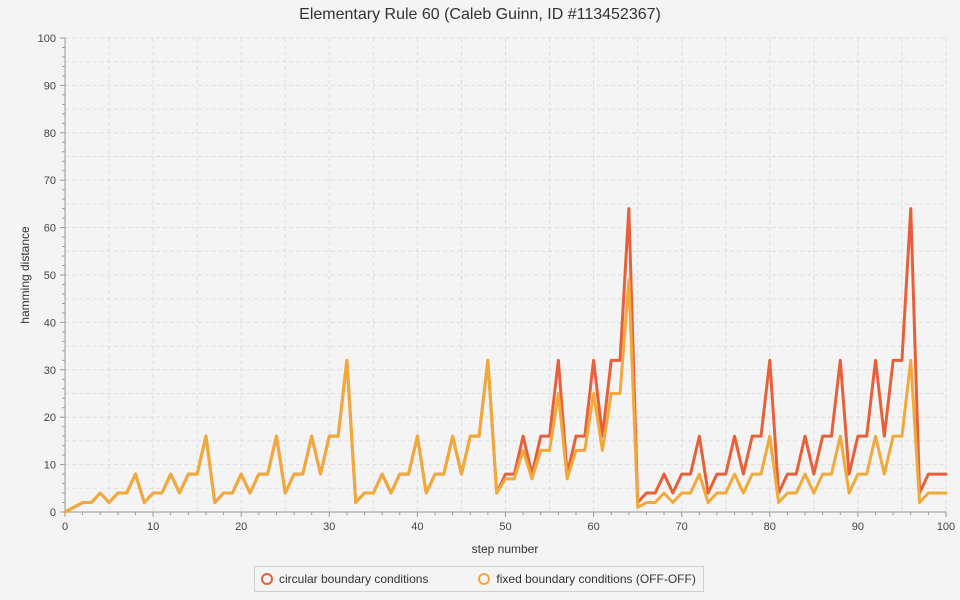 This screenshot has width=960, height=600. Describe the element at coordinates (484, 579) in the screenshot. I see `legend-swatch-fixed` at that location.